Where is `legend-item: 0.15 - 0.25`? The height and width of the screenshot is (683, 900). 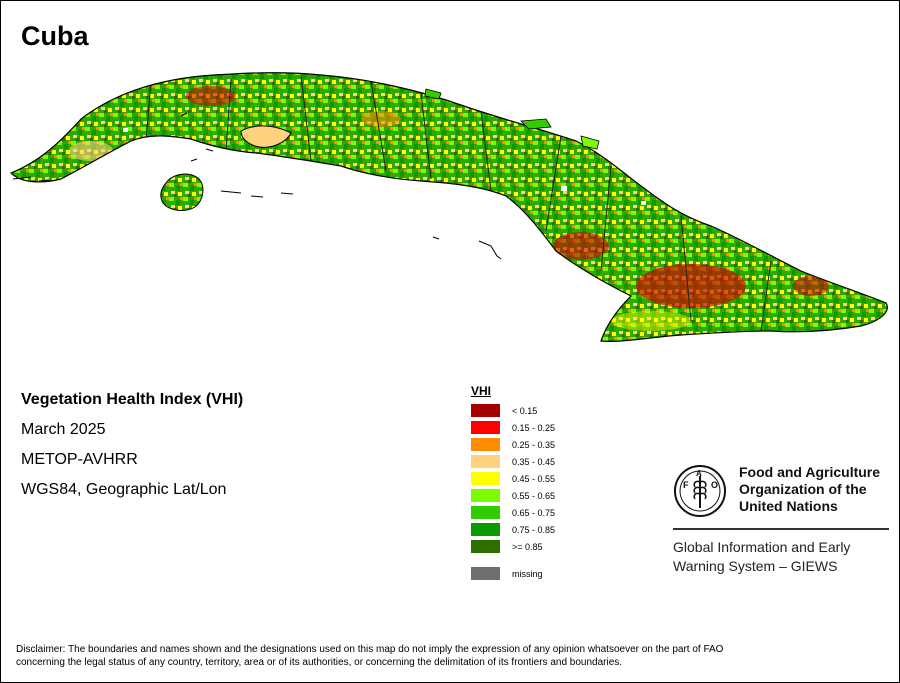
legend-item: 0.15 - 0.25 is located at coordinates (513, 427).